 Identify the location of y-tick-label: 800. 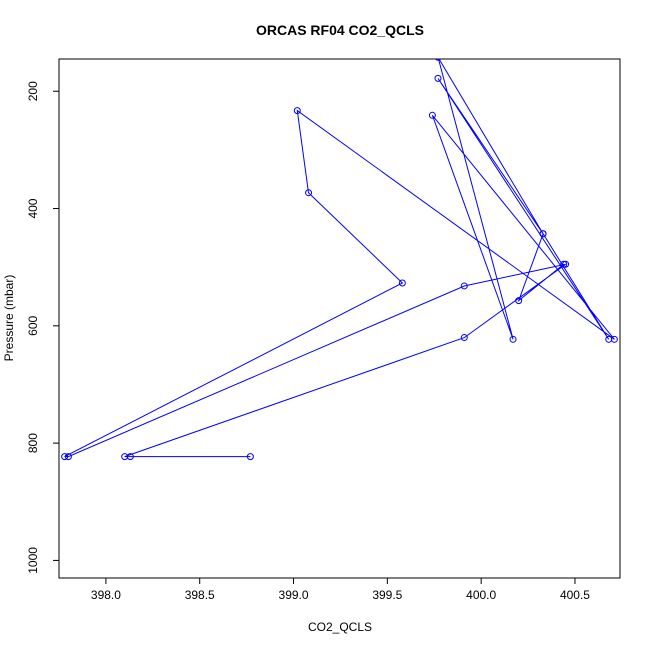
(33, 443).